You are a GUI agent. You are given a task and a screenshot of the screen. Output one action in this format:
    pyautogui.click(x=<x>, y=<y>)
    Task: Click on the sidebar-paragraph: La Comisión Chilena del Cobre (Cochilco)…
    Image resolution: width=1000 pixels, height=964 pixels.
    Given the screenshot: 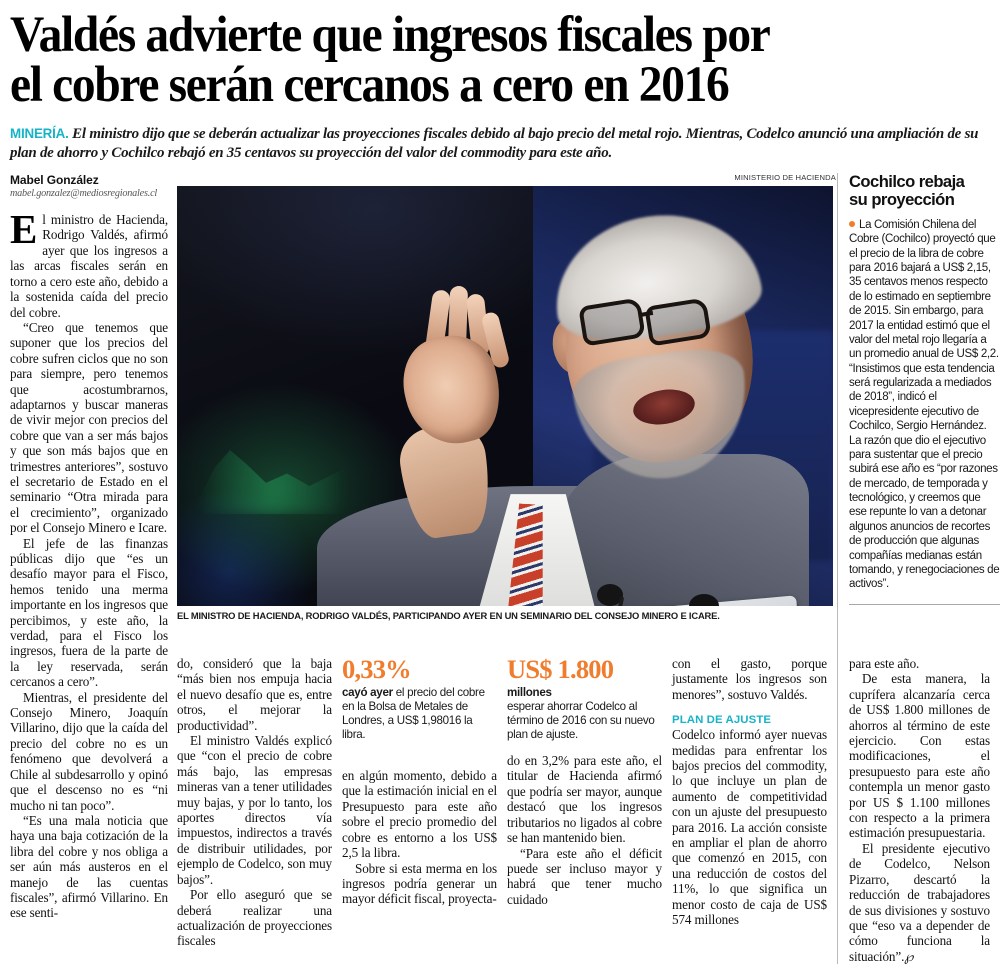 What is the action you would take?
    pyautogui.click(x=924, y=404)
    